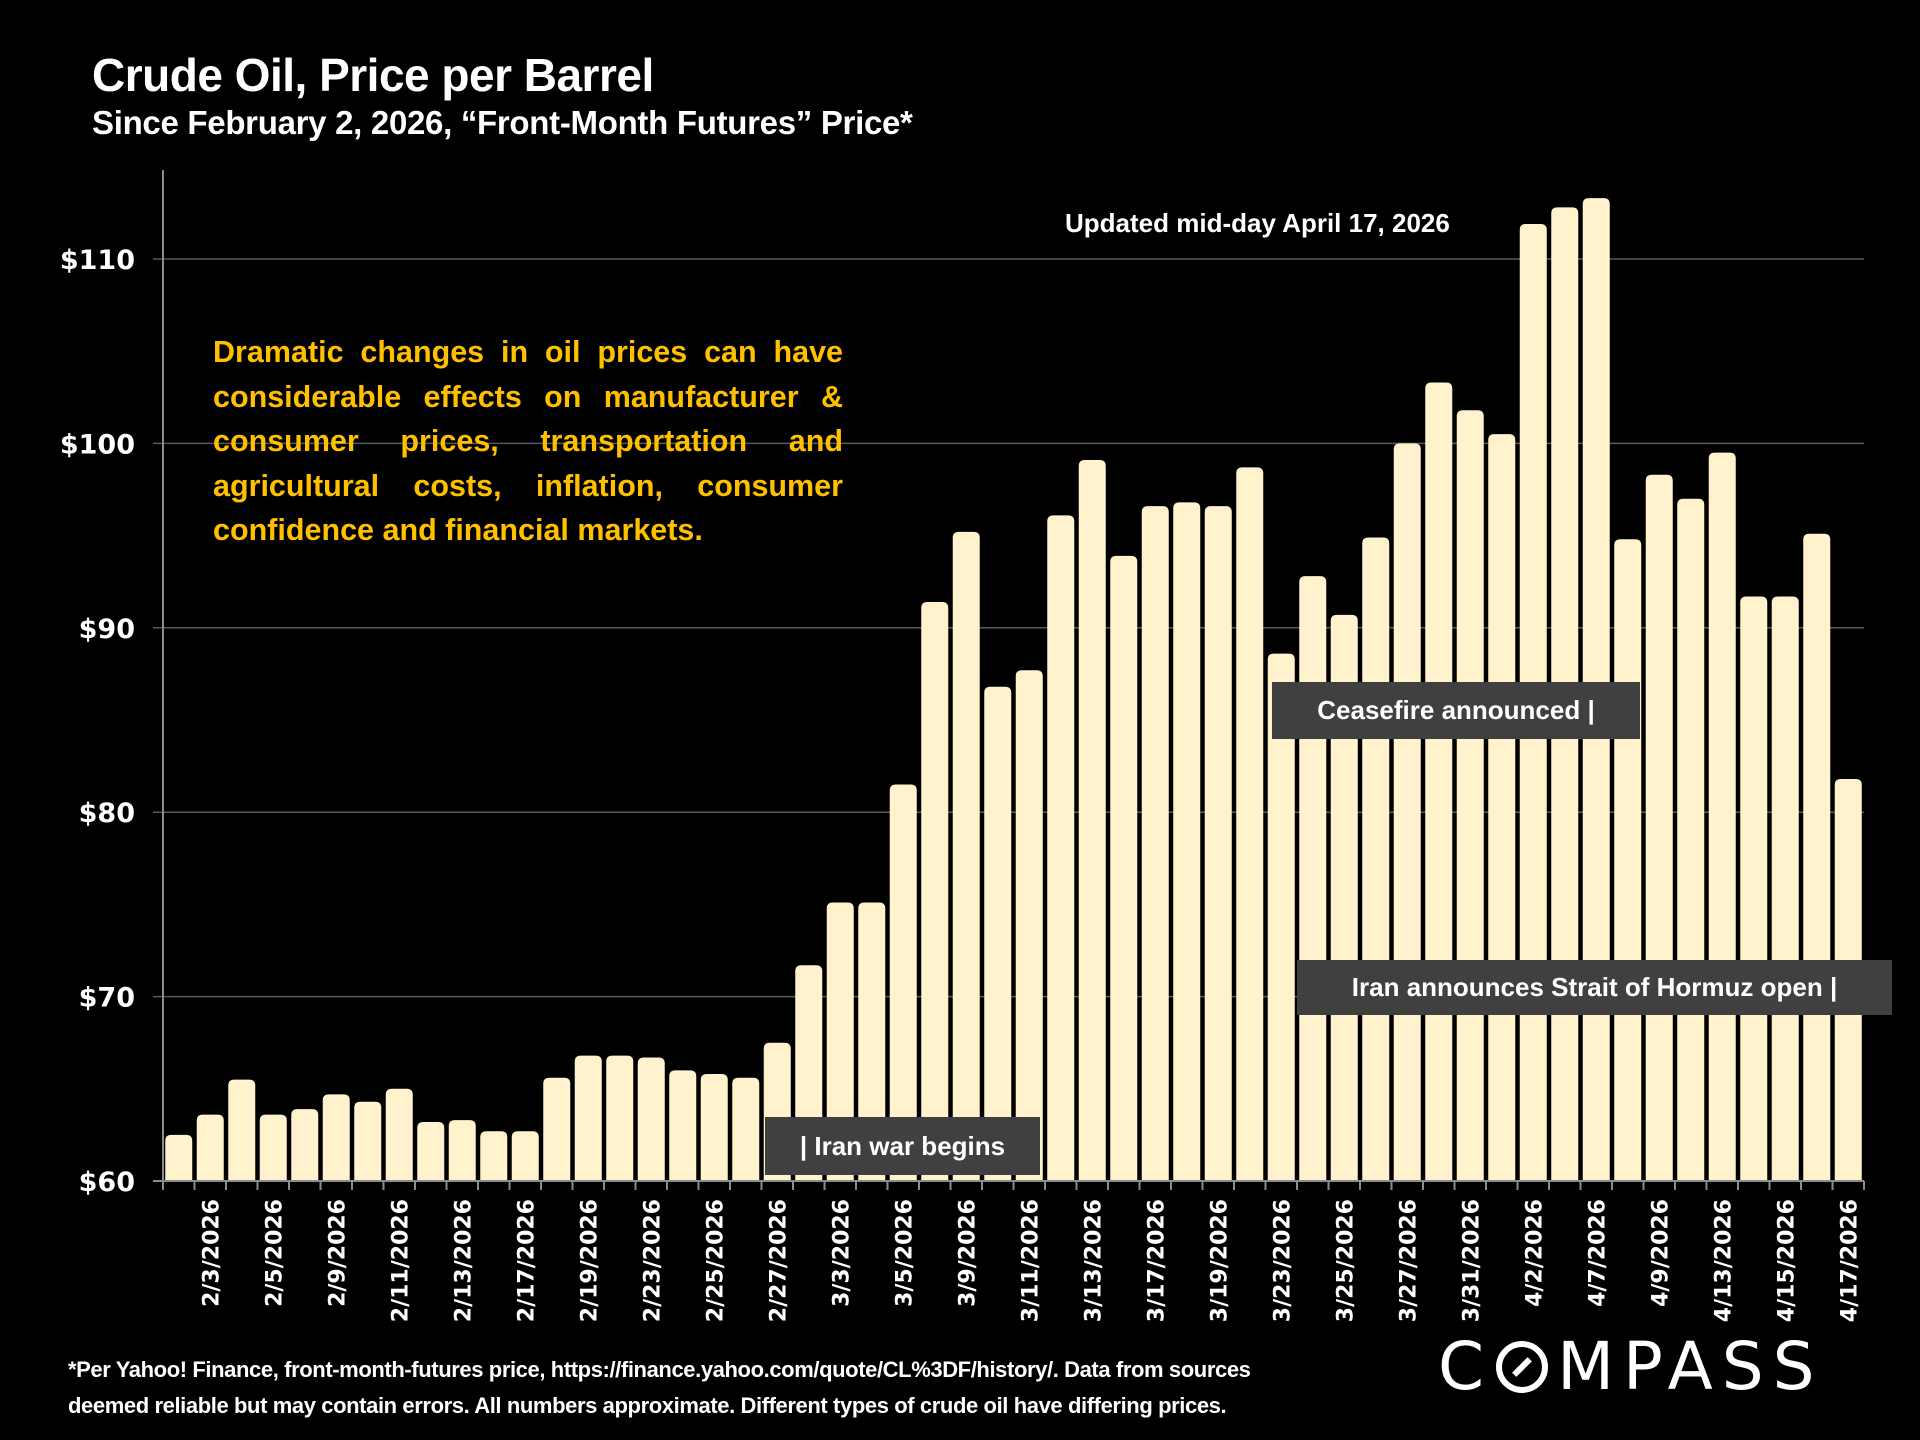 The width and height of the screenshot is (1920, 1440). What do you see at coordinates (589, 1260) in the screenshot?
I see `x-tick-label: 2/19/2026` at bounding box center [589, 1260].